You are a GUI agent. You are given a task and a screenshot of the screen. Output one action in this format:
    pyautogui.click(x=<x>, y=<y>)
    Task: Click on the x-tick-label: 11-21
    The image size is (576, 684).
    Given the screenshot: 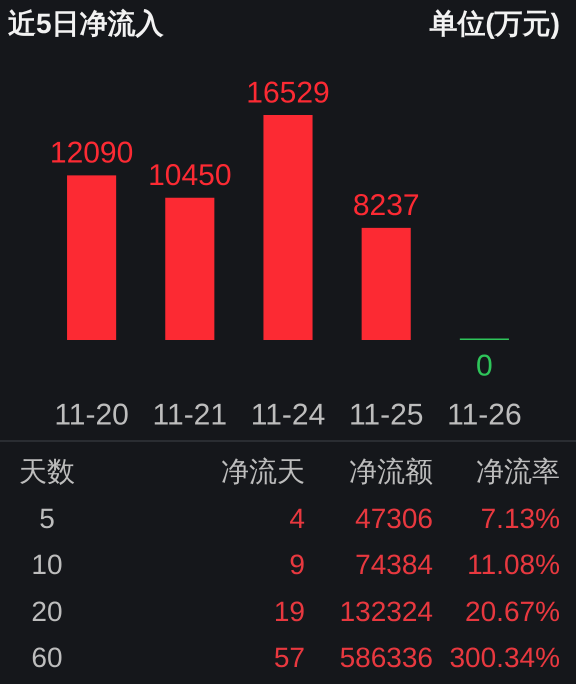 What is the action you would take?
    pyautogui.click(x=190, y=415)
    